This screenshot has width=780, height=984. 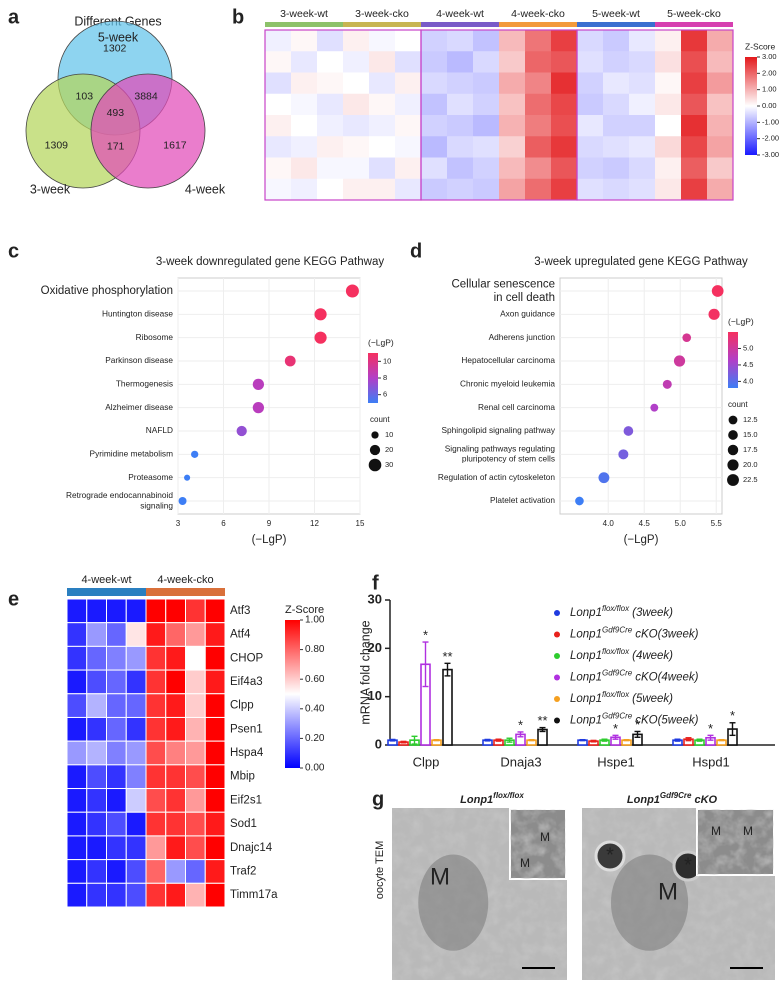 What do you see at coordinates (645, 523) in the screenshot?
I see `x-tick-label: 4.5` at bounding box center [645, 523].